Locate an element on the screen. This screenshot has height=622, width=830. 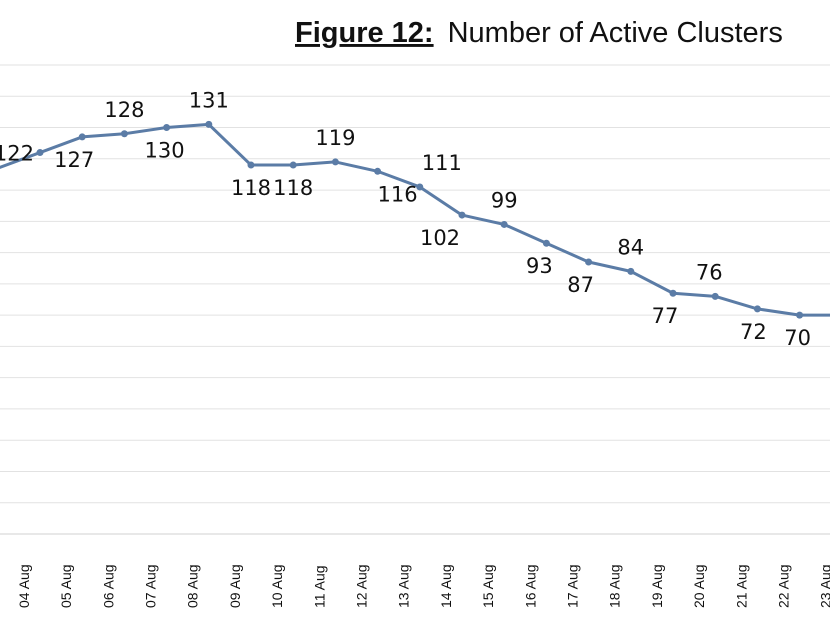
data-label: 93 is located at coordinates (539, 266).